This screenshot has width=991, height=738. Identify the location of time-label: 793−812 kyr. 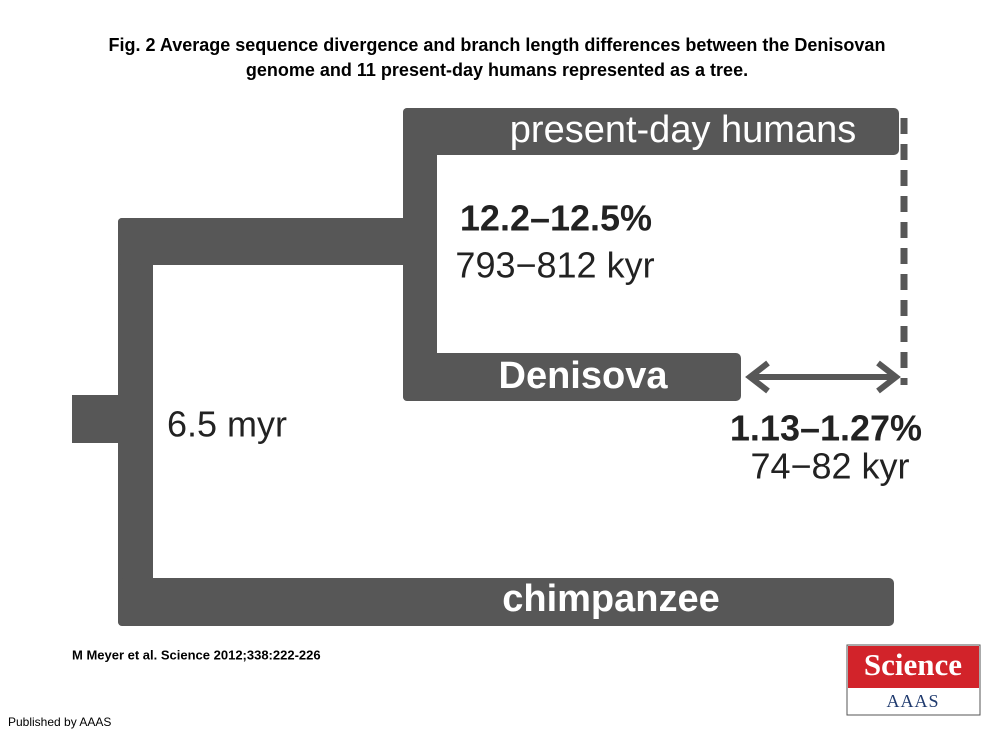
(554, 265).